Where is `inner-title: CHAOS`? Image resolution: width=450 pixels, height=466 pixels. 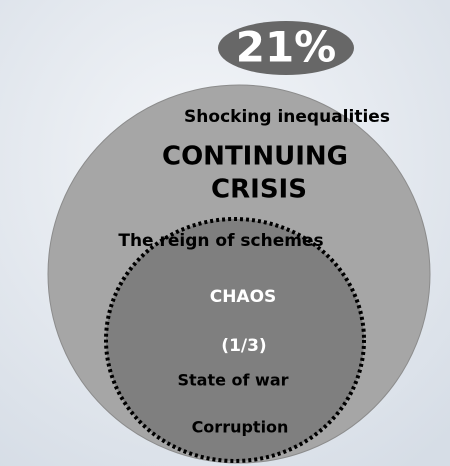
inner-title: CHAOS is located at coordinates (243, 297).